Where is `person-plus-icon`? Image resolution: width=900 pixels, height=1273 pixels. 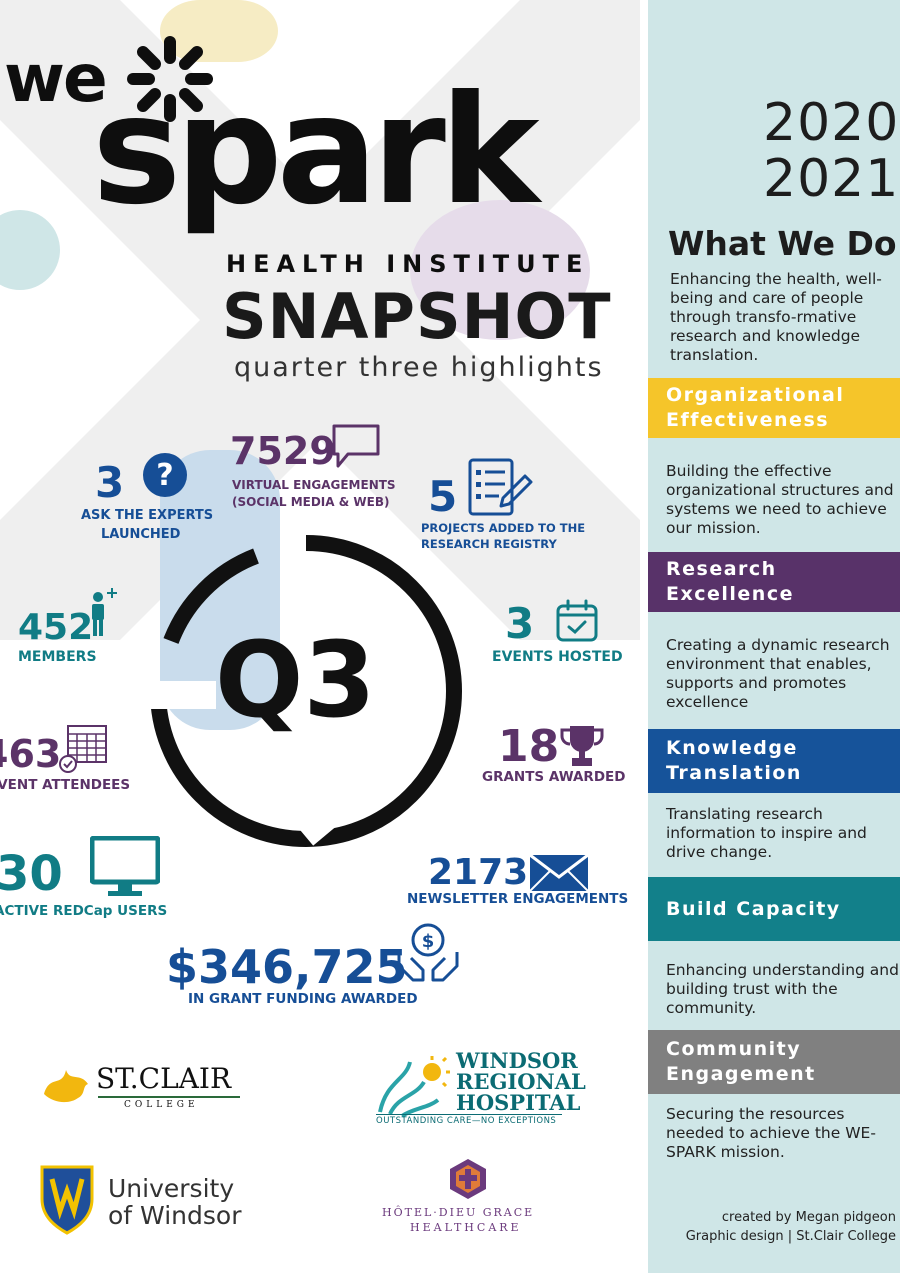 person-plus-icon is located at coordinates (104, 612).